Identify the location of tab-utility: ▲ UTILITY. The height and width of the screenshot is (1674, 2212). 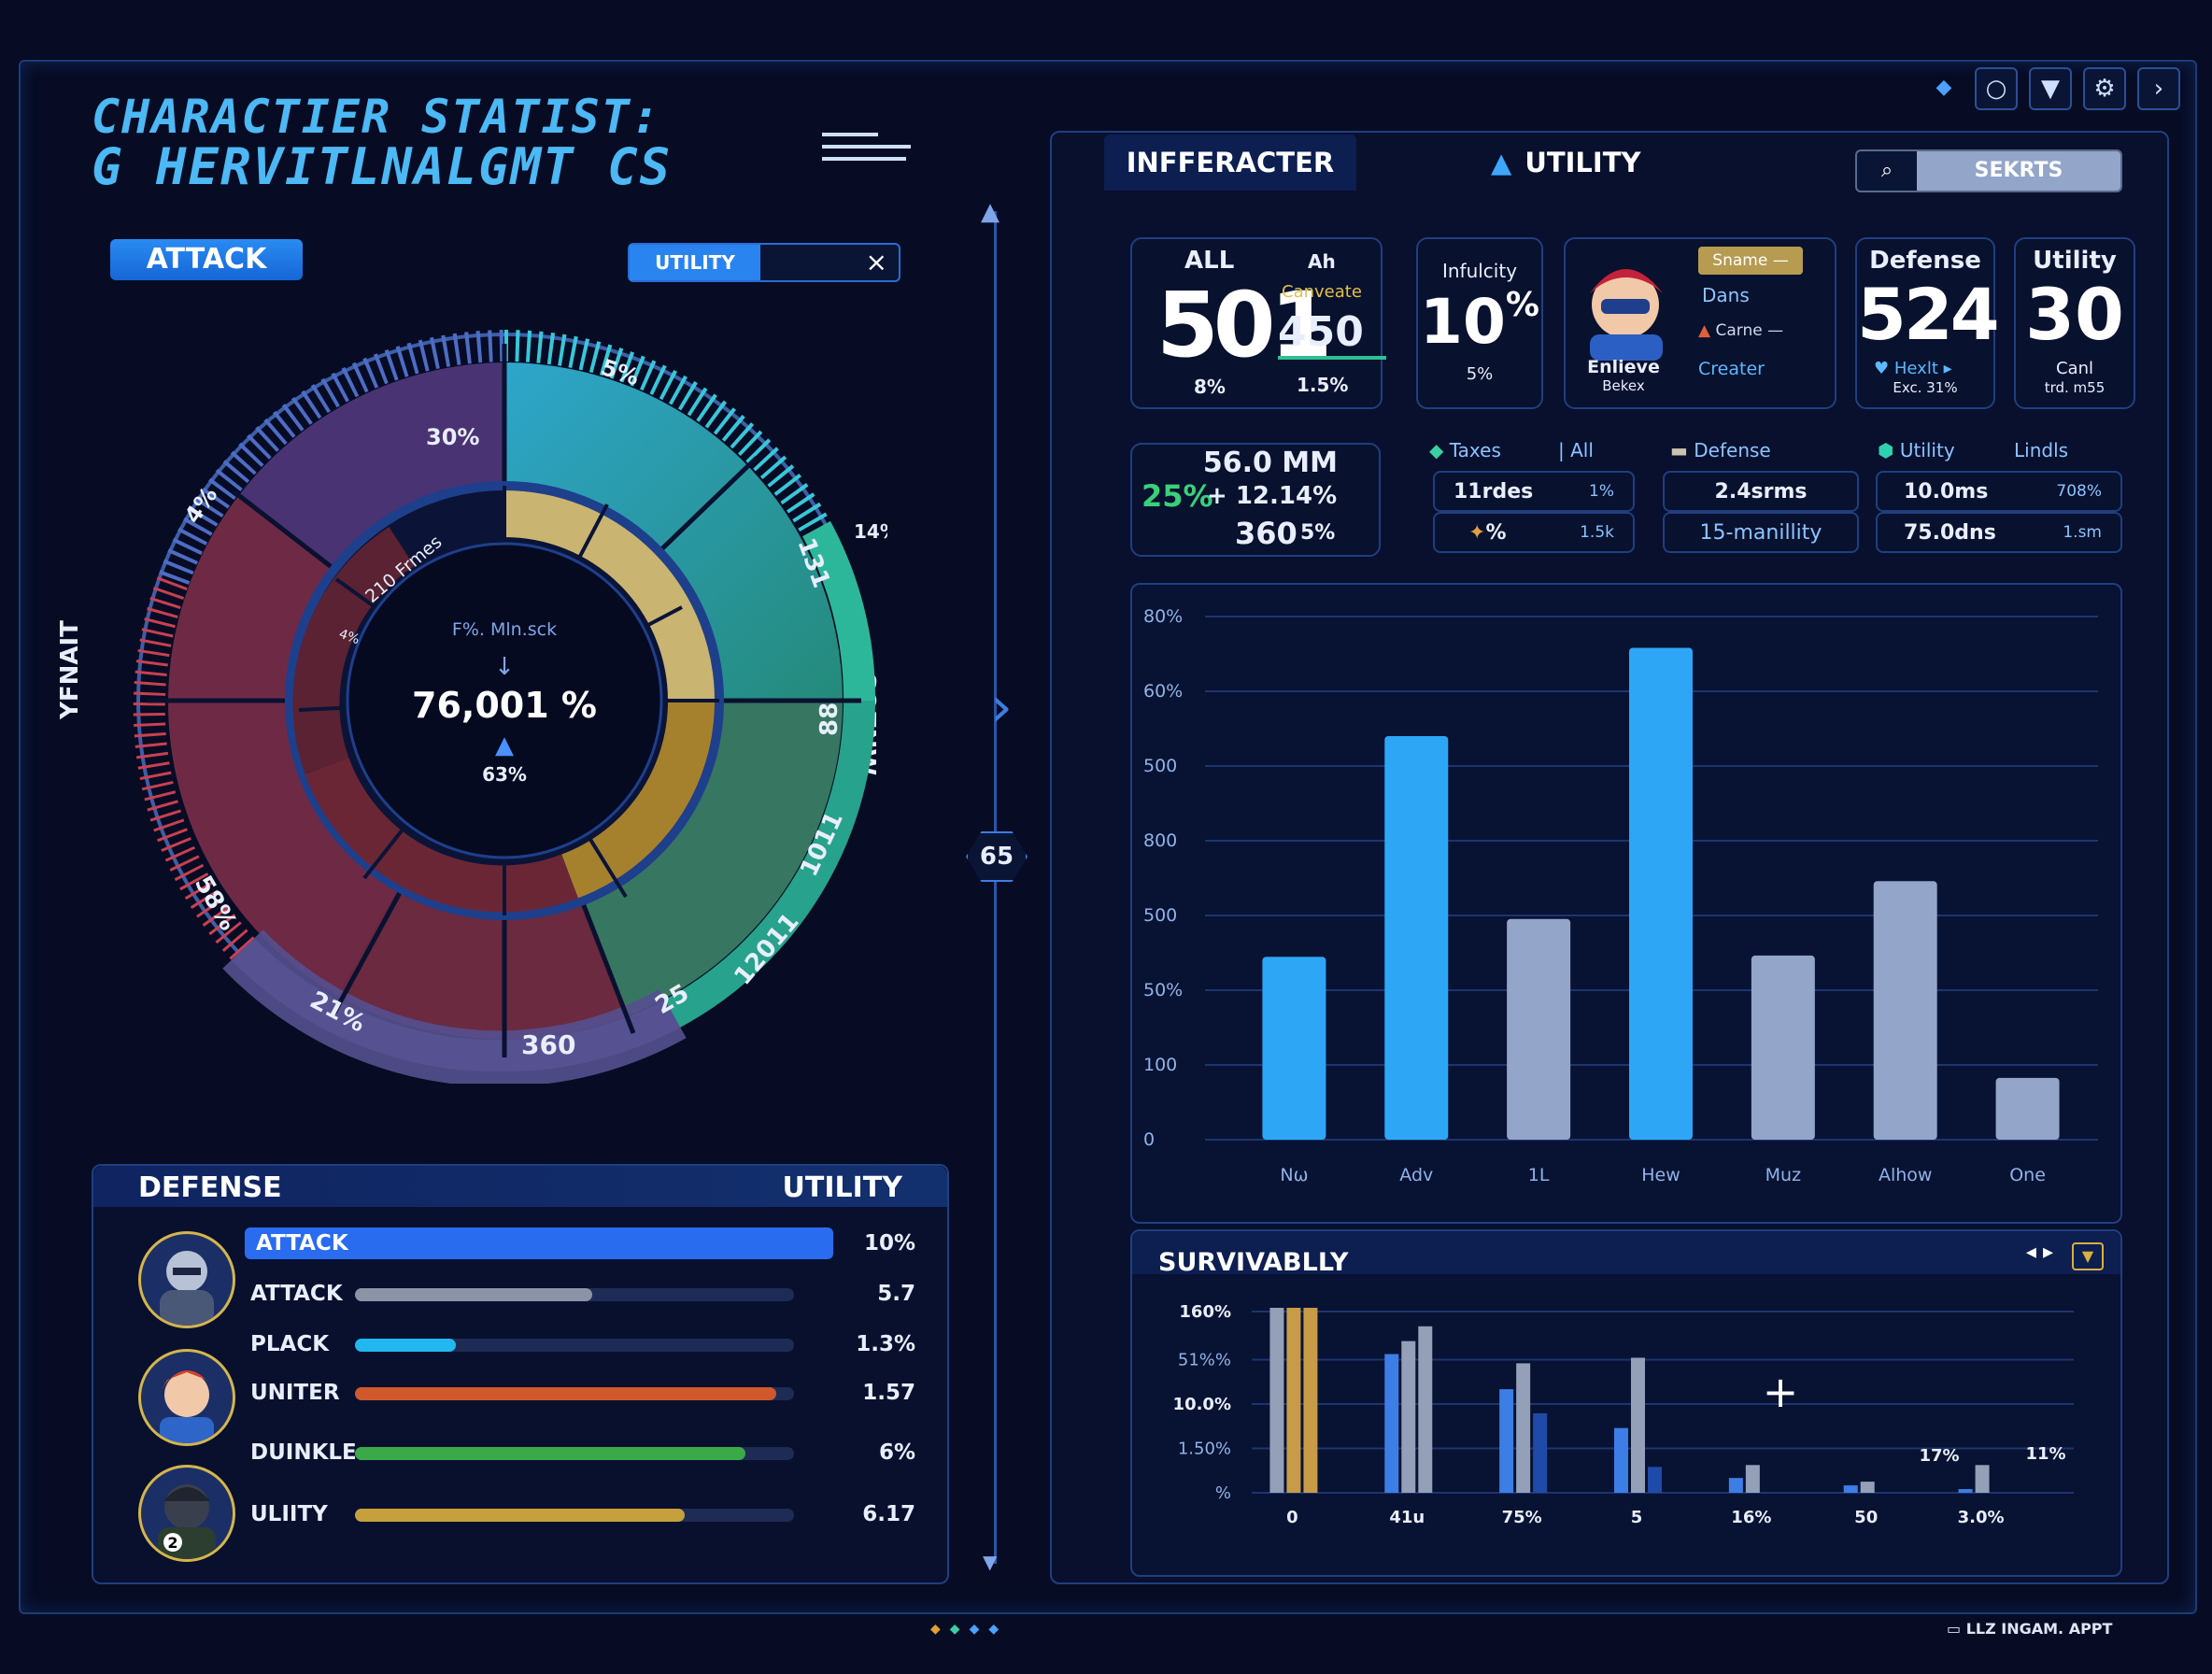
(1566, 163).